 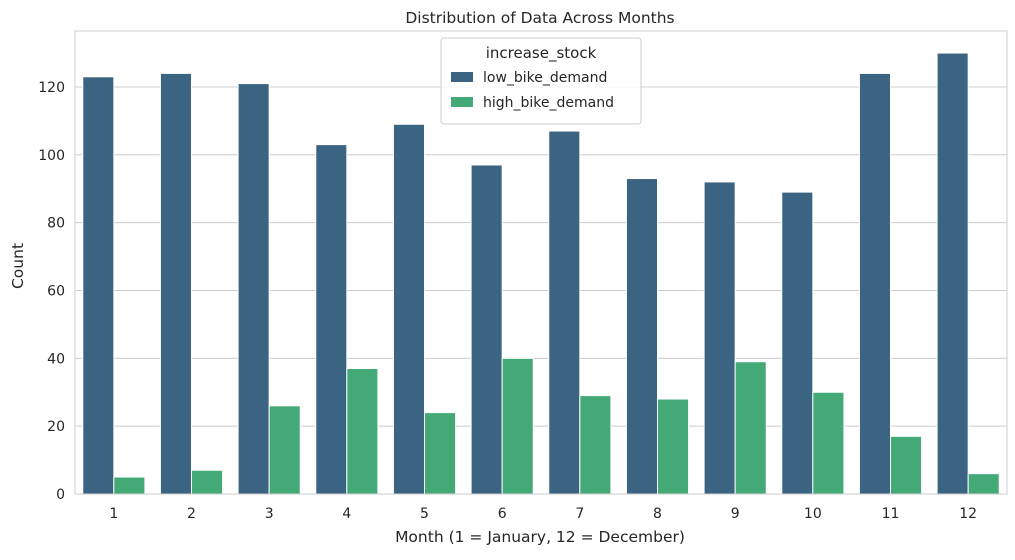 I want to click on legend-box, so click(x=541, y=81).